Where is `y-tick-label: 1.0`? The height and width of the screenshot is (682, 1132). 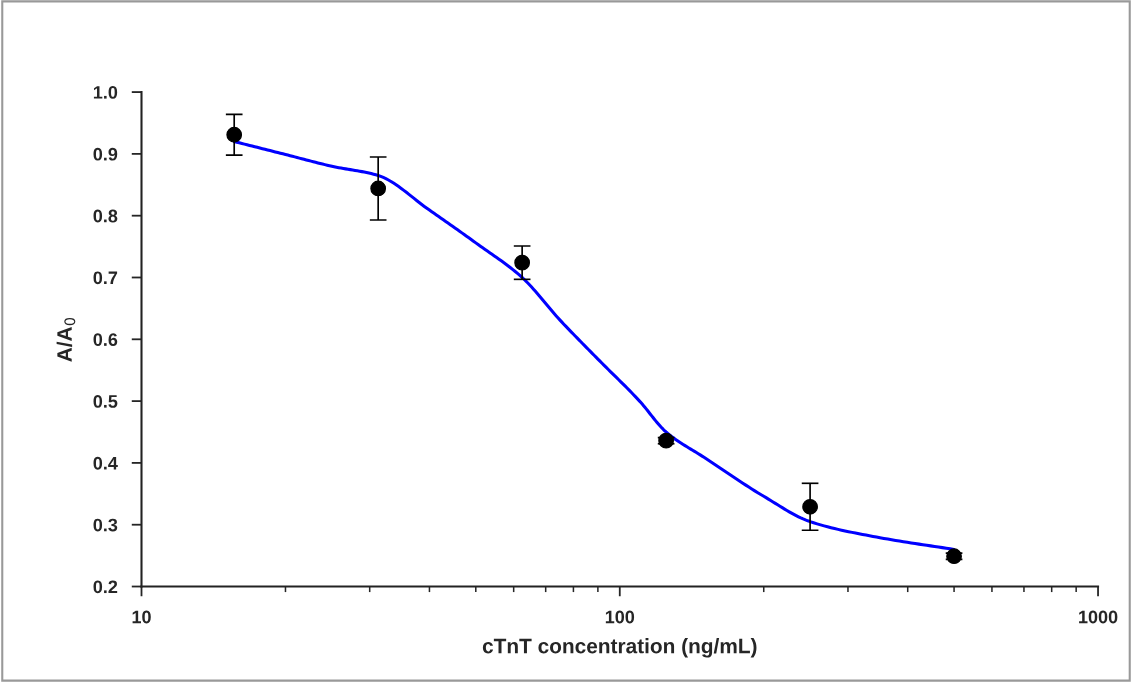 y-tick-label: 1.0 is located at coordinates (105, 92).